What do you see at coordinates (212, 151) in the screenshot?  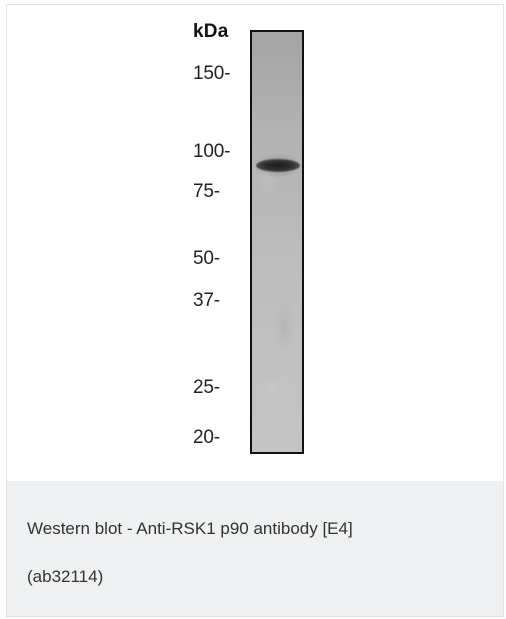 I see `marker-label: 100-` at bounding box center [212, 151].